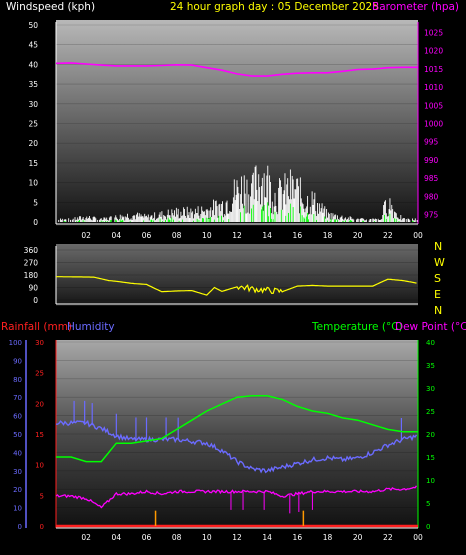 This screenshot has width=466, height=555. Describe the element at coordinates (91, 327) in the screenshot. I see `humidity-axis-title: Humidity` at that location.